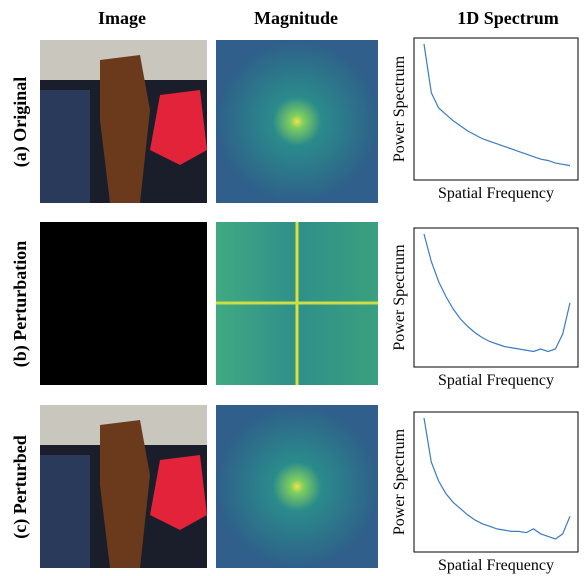 Image resolution: width=587 pixels, height=576 pixels. I want to click on row-label: (b) Perturbation, so click(20, 304).